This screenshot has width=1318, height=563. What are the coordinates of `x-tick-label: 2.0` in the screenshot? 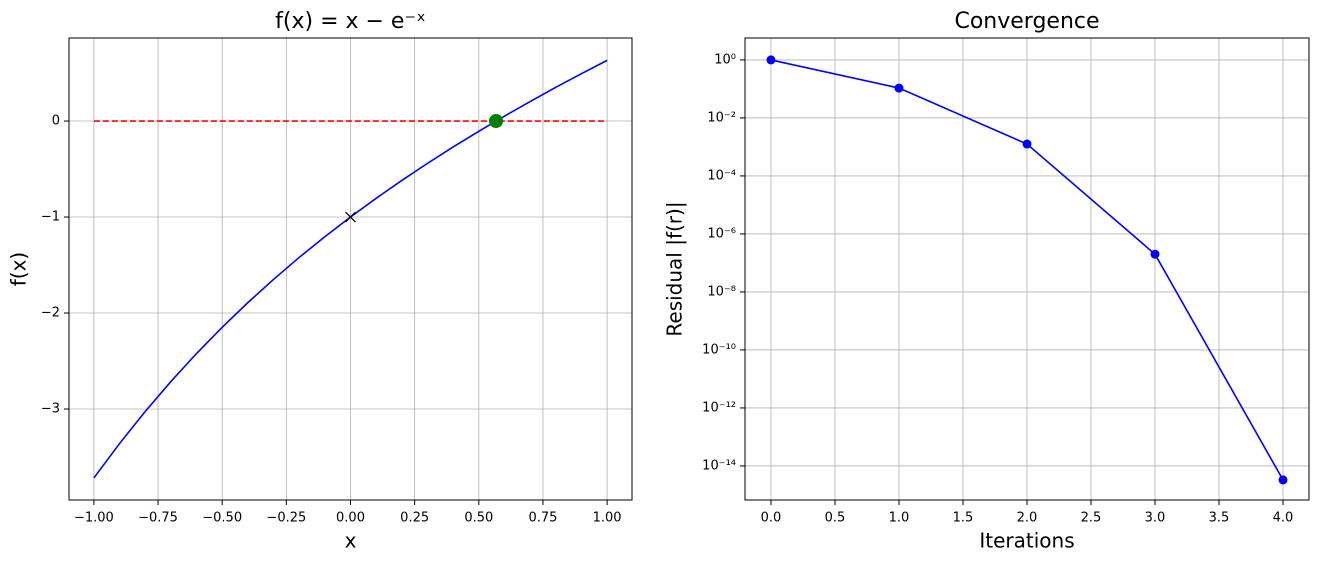 It's located at (1027, 518).